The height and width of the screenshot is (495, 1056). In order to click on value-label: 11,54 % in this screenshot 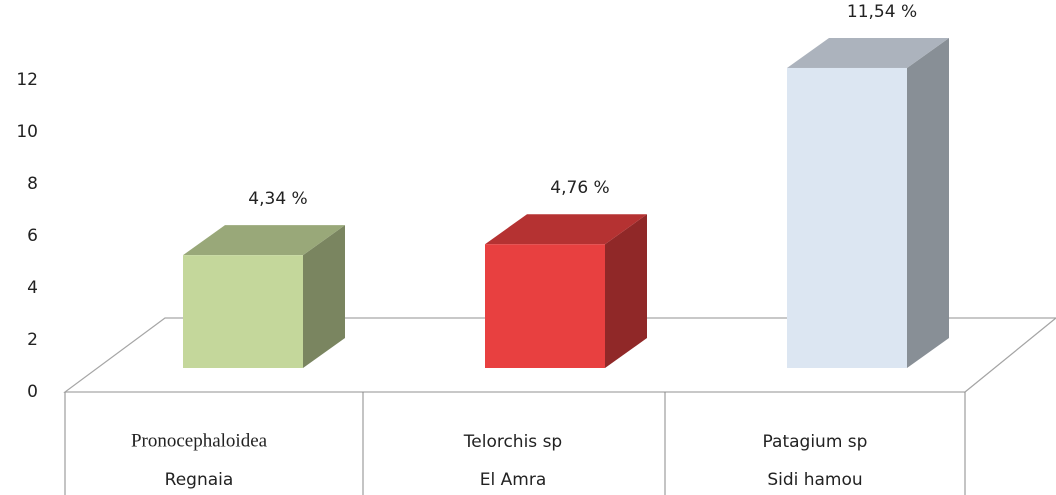, I will do `click(882, 12)`.